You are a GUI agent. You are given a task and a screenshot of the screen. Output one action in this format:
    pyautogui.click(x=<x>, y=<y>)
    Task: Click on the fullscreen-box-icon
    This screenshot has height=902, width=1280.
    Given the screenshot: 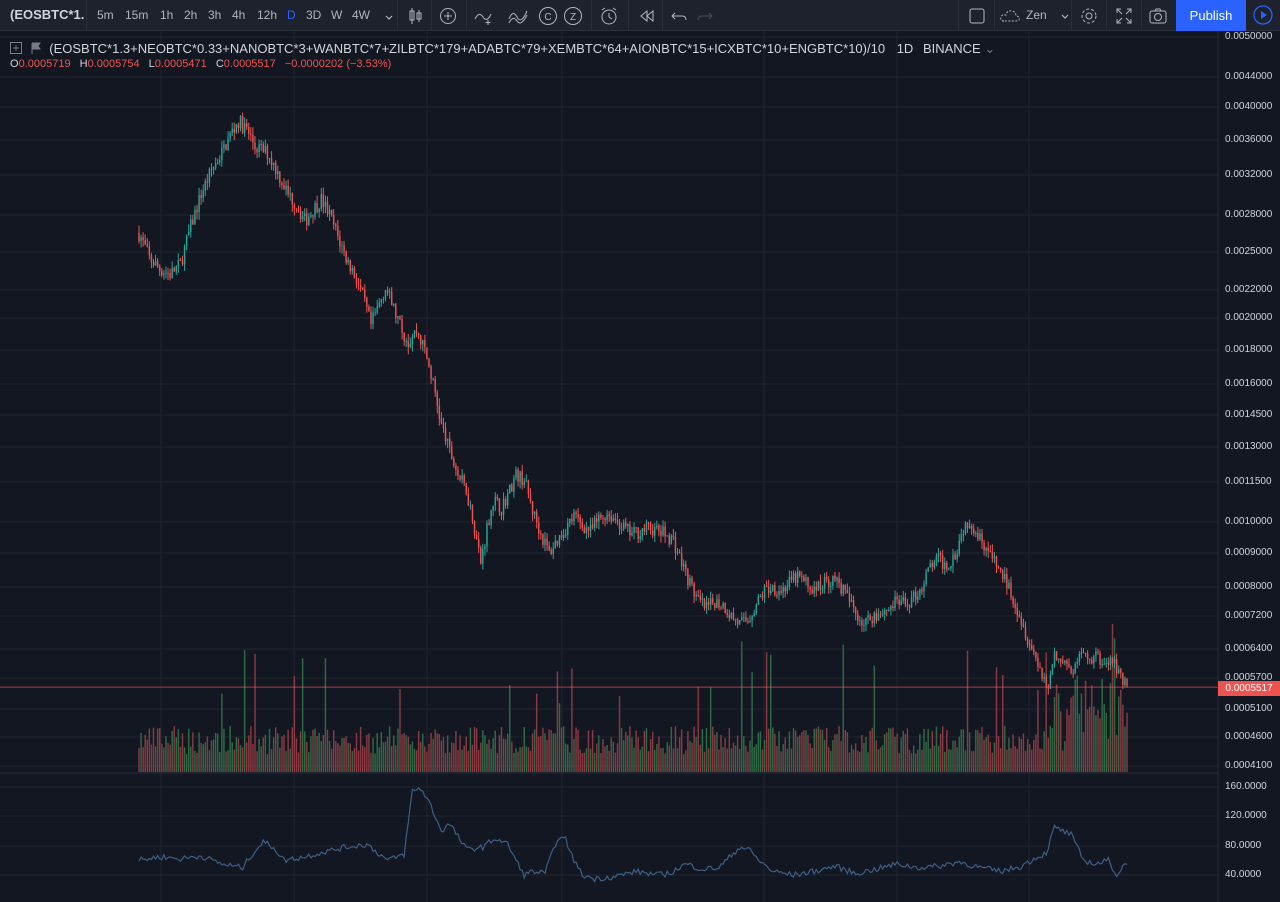 What is the action you would take?
    pyautogui.click(x=977, y=16)
    